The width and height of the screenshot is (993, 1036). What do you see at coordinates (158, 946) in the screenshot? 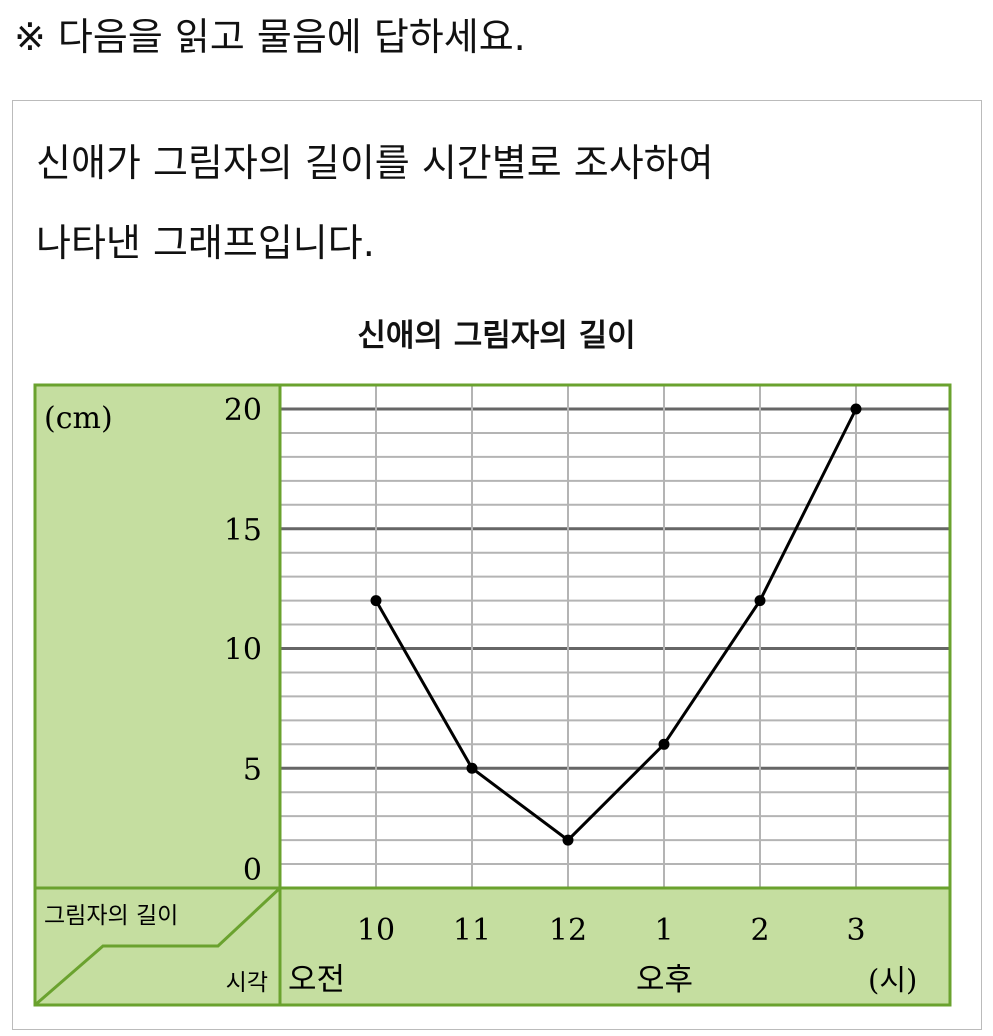
I see `corner-diagonal` at bounding box center [158, 946].